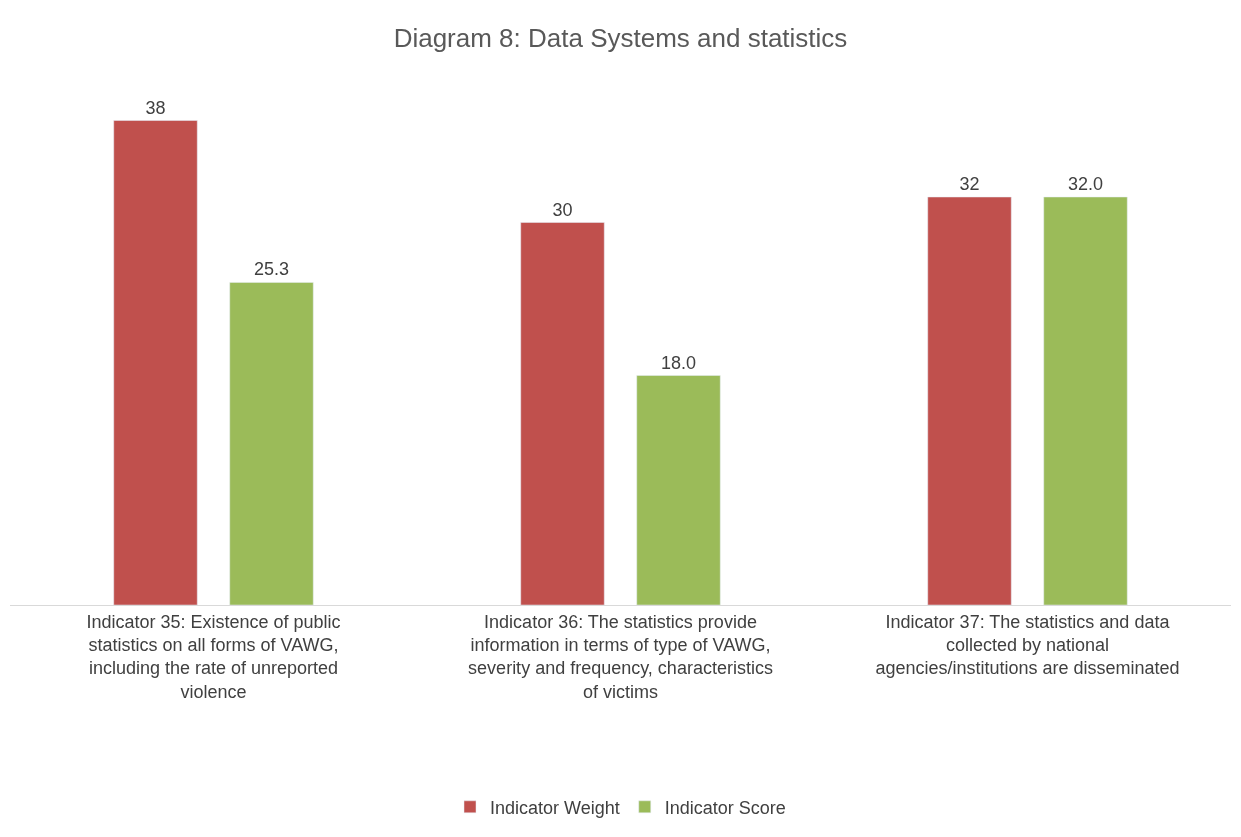 Image resolution: width=1241 pixels, height=837 pixels. Describe the element at coordinates (620, 38) in the screenshot. I see `chart-title: Diagram 8: Data Systems and statistics` at that location.